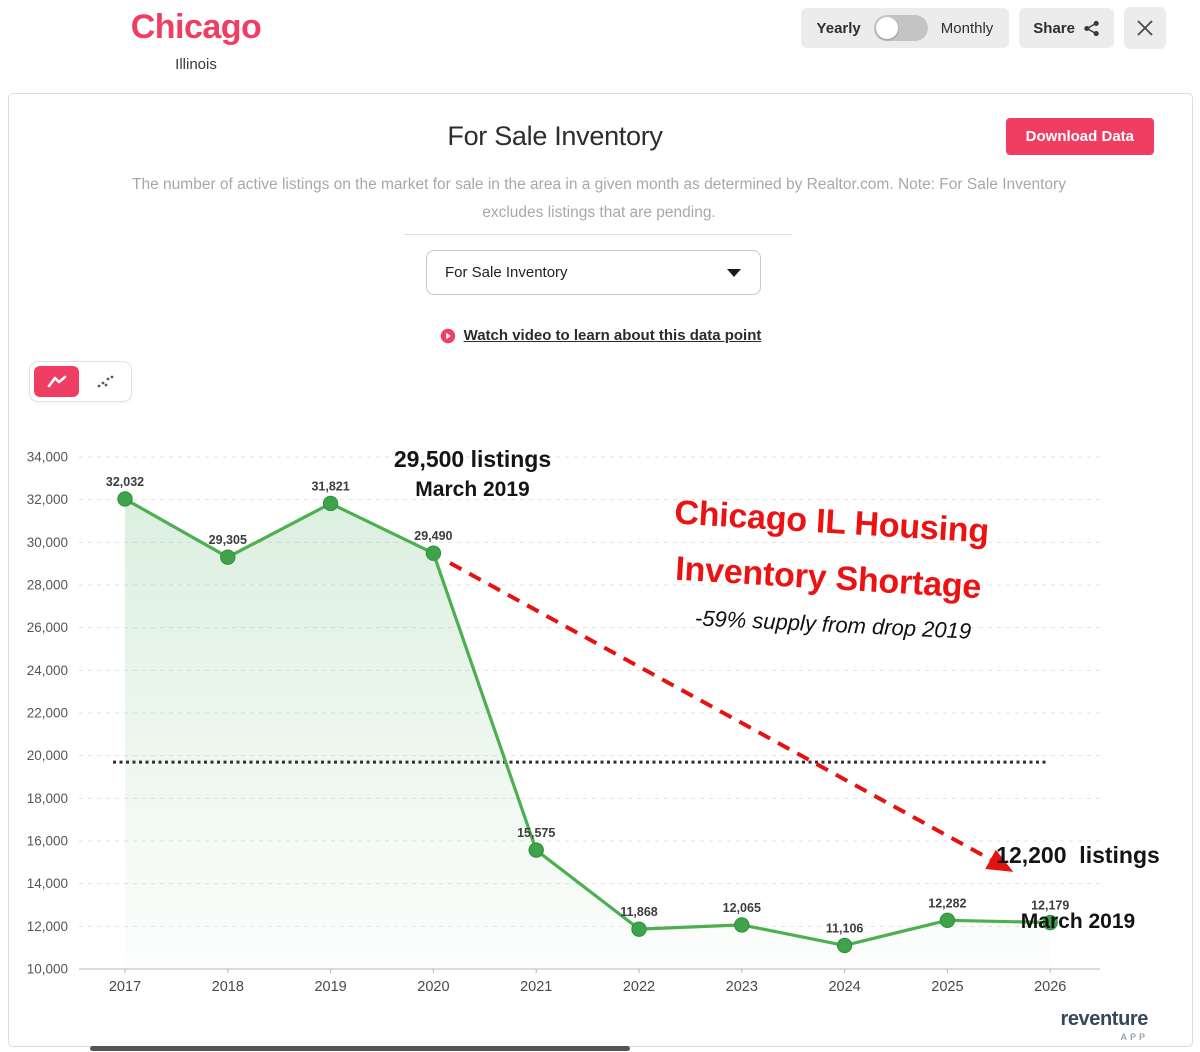 Image resolution: width=1200 pixels, height=1052 pixels. Describe the element at coordinates (196, 64) in the screenshot. I see `state-subtitle: Illinois` at that location.